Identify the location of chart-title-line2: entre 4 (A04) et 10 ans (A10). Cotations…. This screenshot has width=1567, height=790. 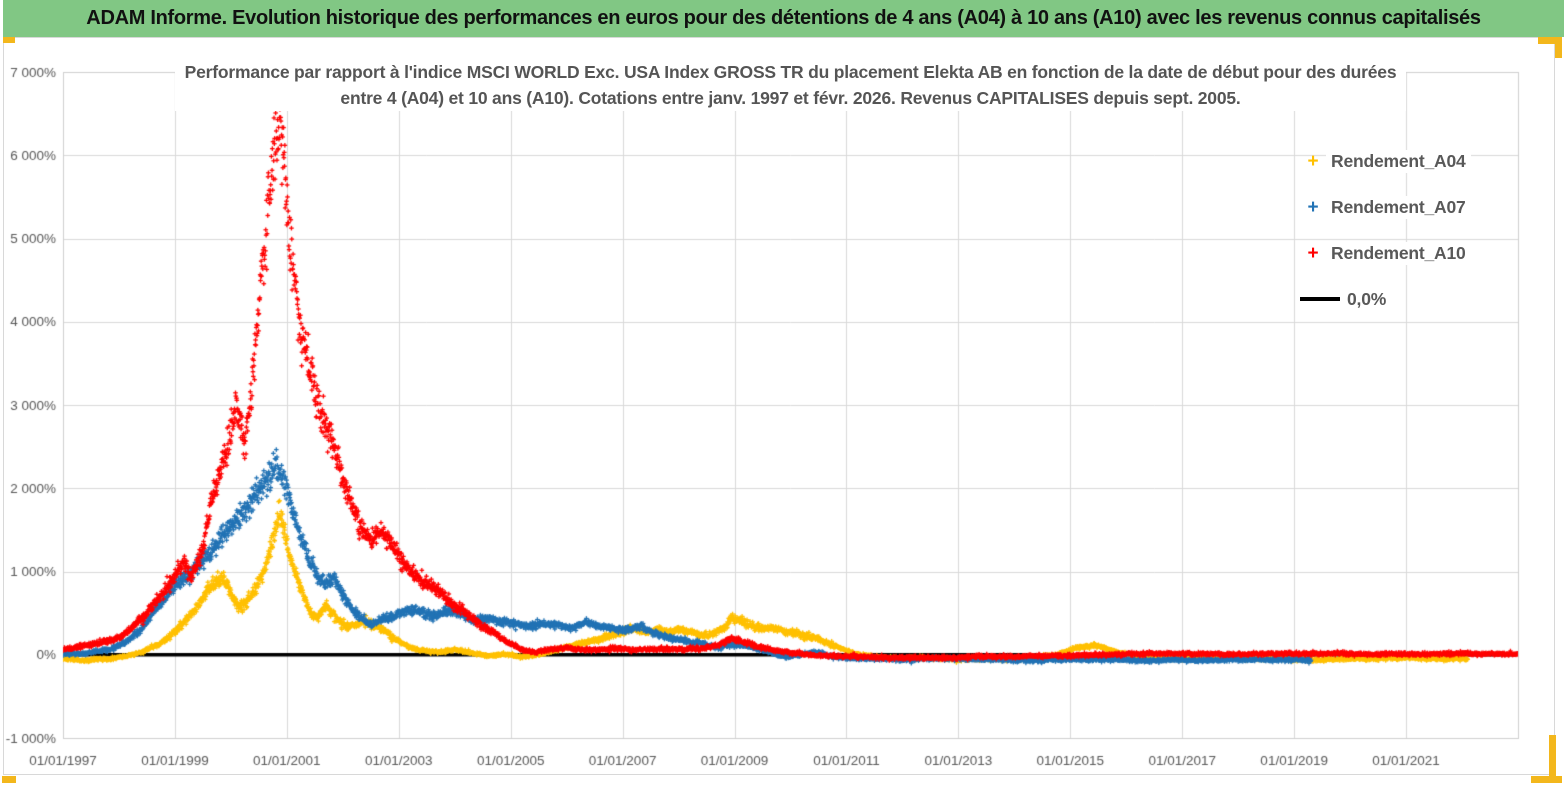
(790, 98).